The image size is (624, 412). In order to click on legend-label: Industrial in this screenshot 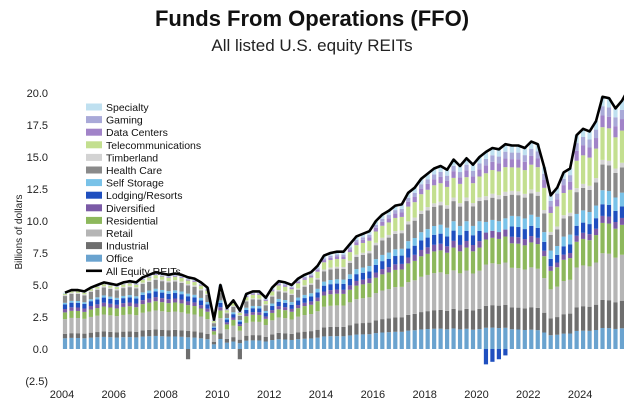, I will do `click(127, 247)`.